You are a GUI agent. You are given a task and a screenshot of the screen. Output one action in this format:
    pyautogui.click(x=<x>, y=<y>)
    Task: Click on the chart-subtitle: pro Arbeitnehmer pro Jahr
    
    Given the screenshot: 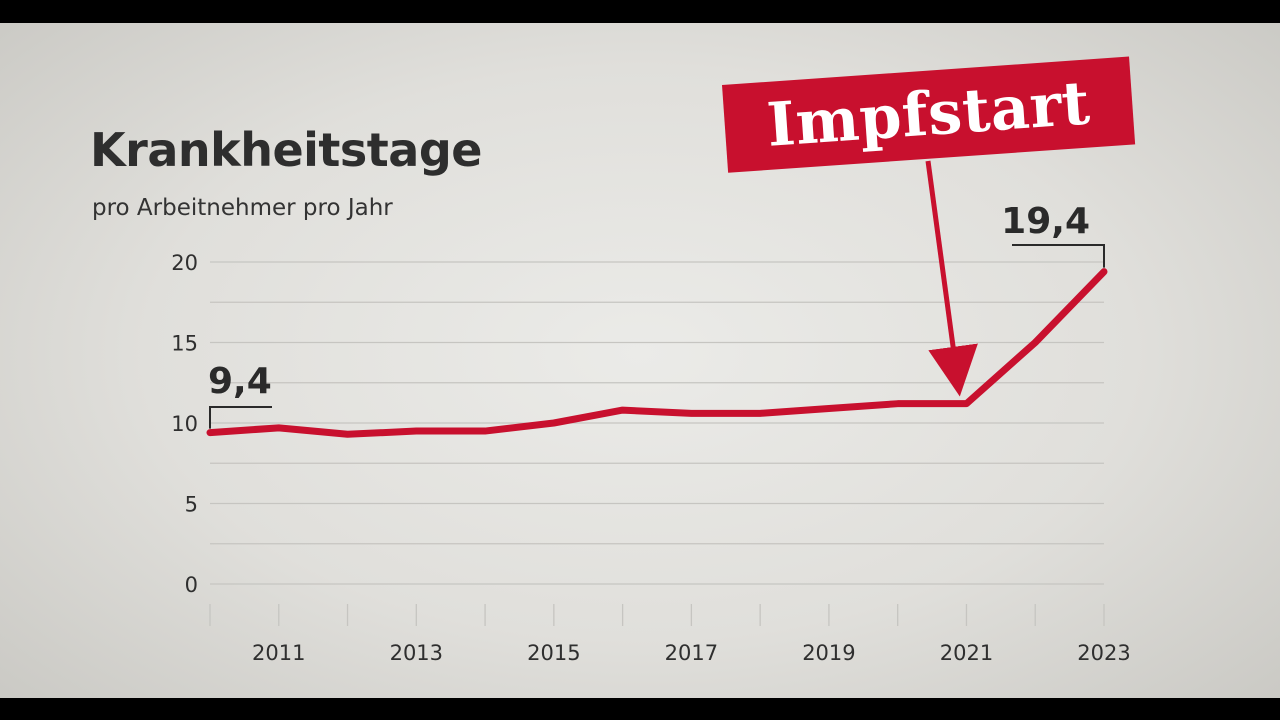 What is the action you would take?
    pyautogui.click(x=242, y=208)
    